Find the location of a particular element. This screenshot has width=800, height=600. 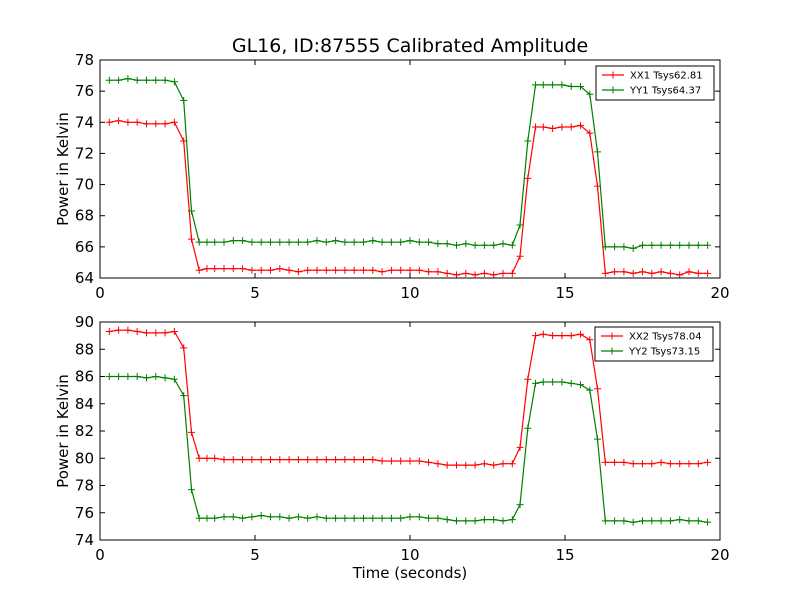

legend-box is located at coordinates (655, 83).